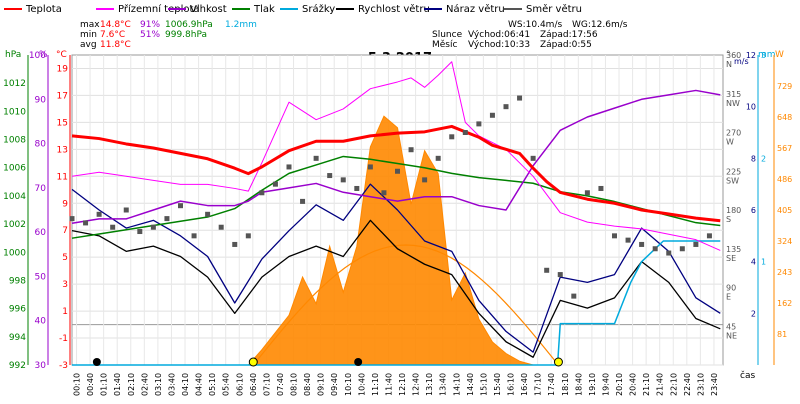 The height and width of the screenshot is (404, 800). Describe the element at coordinates (731, 335) in the screenshot. I see `direction-tick-name: NE` at that location.